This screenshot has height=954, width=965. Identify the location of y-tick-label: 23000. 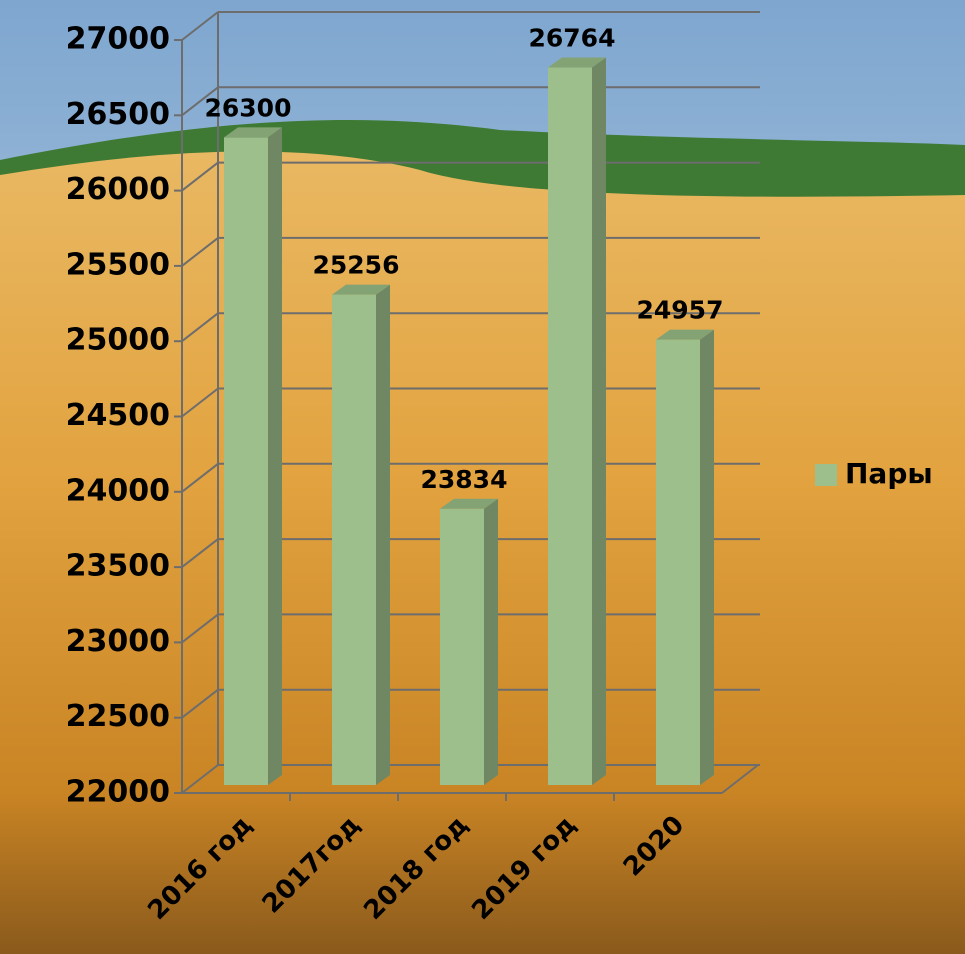
(118, 641).